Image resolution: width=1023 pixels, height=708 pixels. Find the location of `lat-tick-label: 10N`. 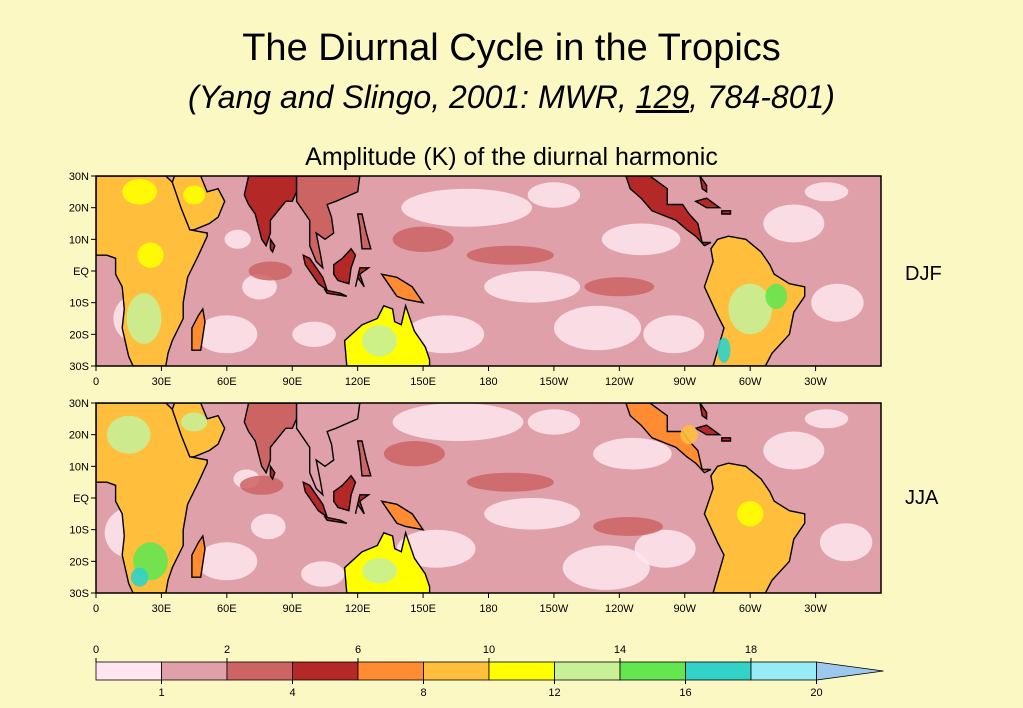

lat-tick-label: 10N is located at coordinates (79, 240).